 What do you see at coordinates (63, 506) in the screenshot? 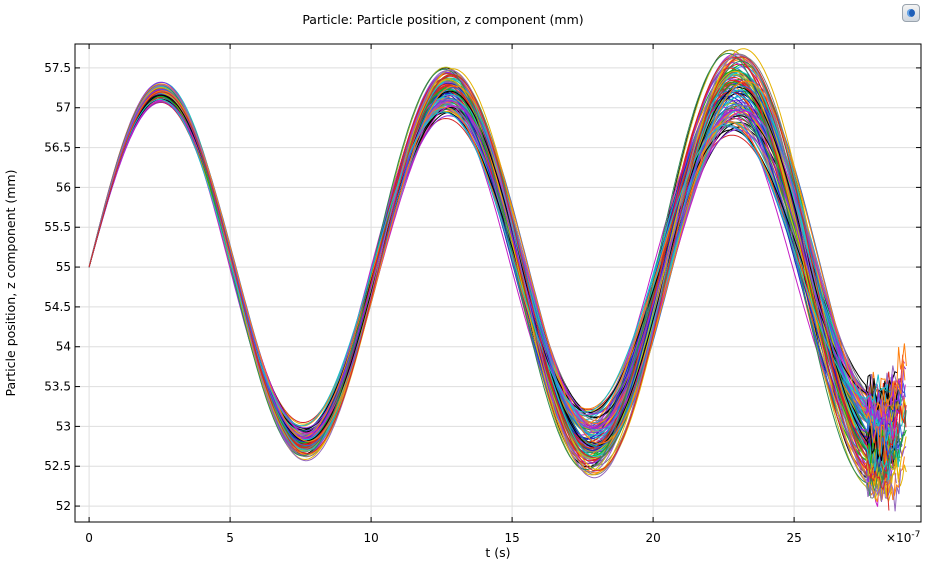
I see `y-tick-label: 52` at bounding box center [63, 506].